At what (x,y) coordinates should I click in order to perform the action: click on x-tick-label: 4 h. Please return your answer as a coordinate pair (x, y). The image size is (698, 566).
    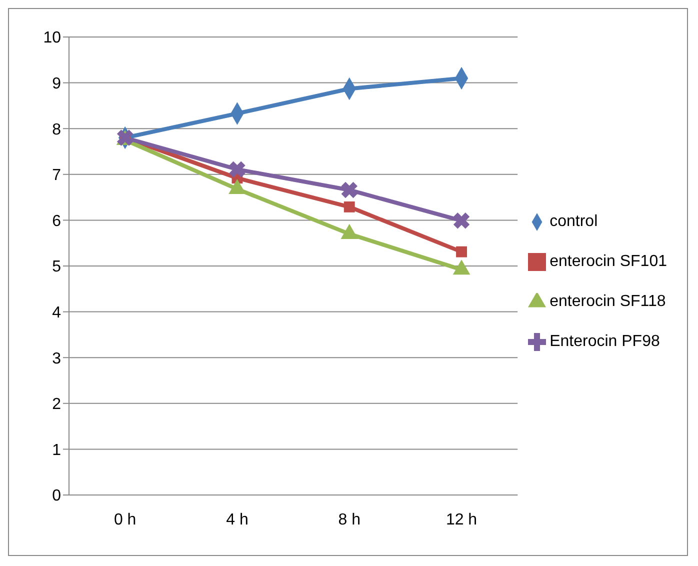
    Looking at the image, I should click on (237, 519).